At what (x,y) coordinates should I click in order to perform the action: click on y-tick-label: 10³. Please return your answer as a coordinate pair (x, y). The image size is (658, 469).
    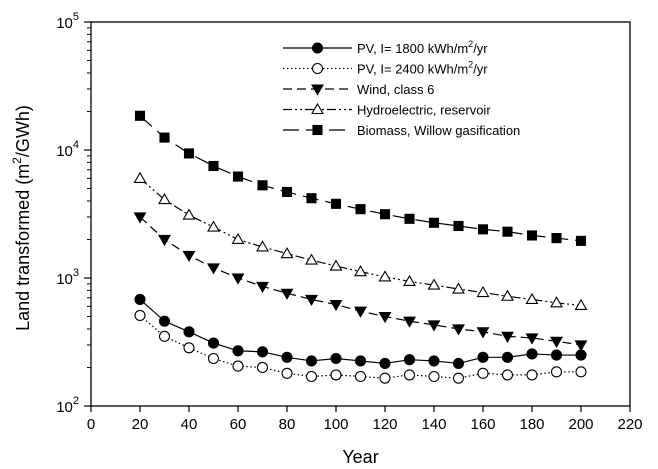
    Looking at the image, I should click on (67, 277).